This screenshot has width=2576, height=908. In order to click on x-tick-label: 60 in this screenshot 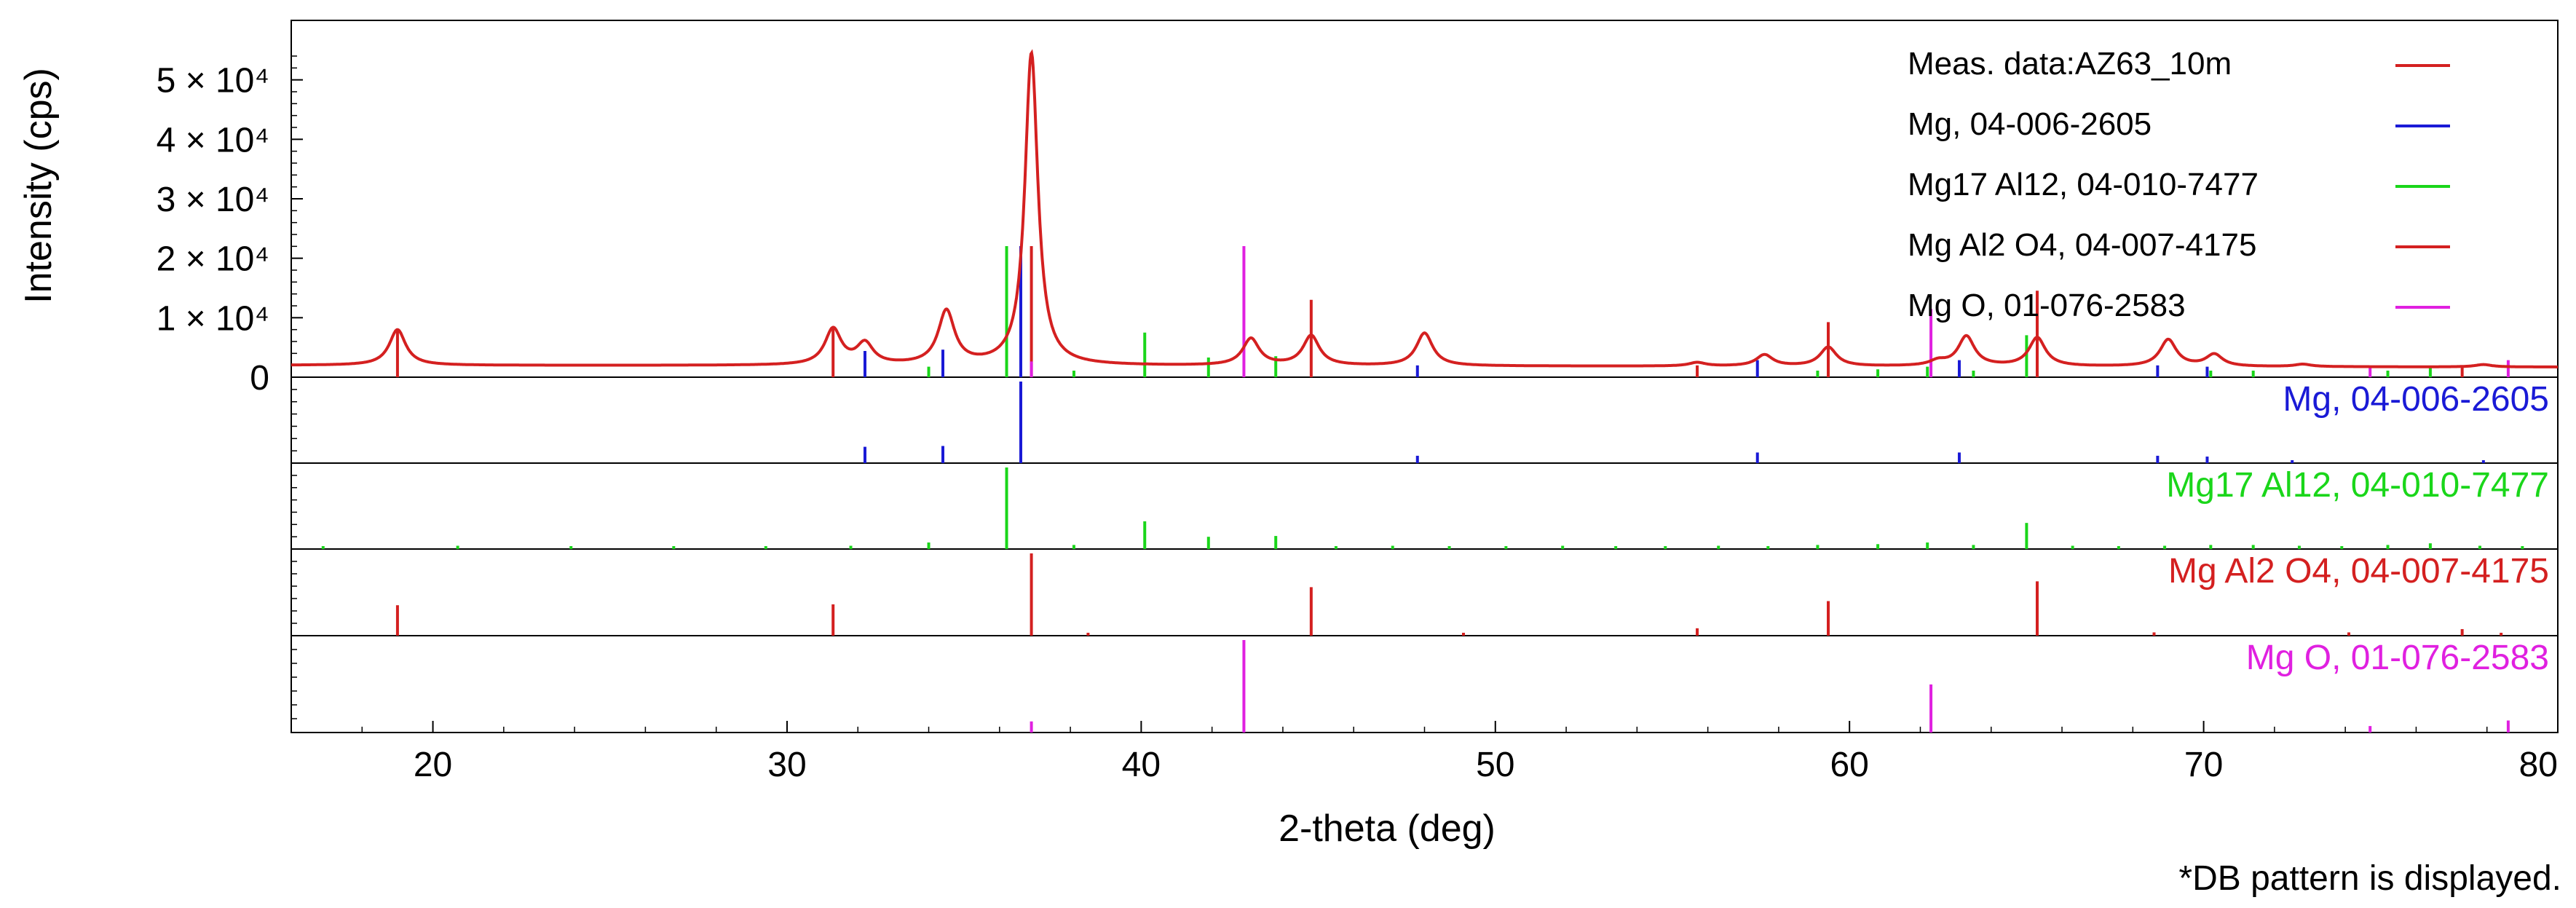, I will do `click(1849, 765)`.